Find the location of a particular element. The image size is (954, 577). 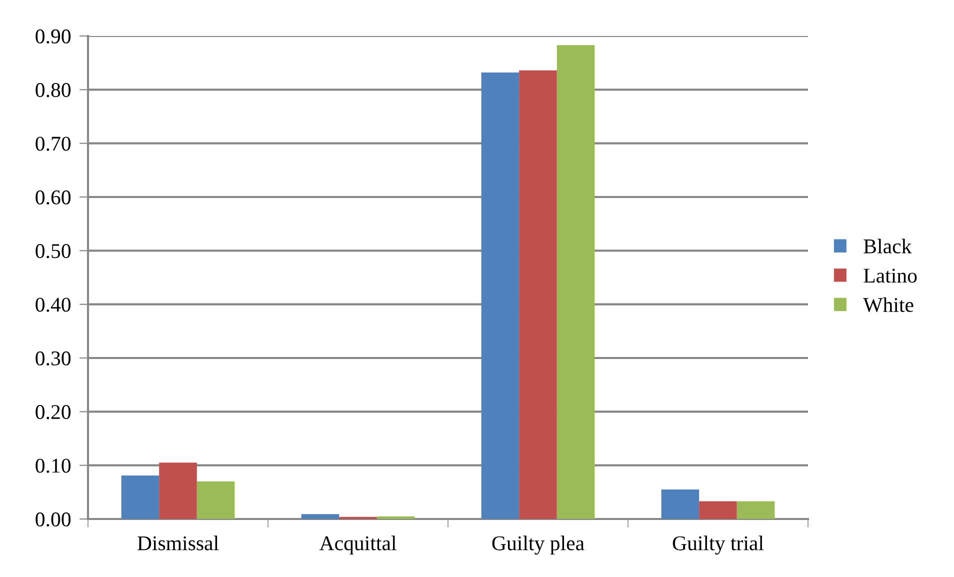

y-tick-label: 0.10 is located at coordinates (53, 465).